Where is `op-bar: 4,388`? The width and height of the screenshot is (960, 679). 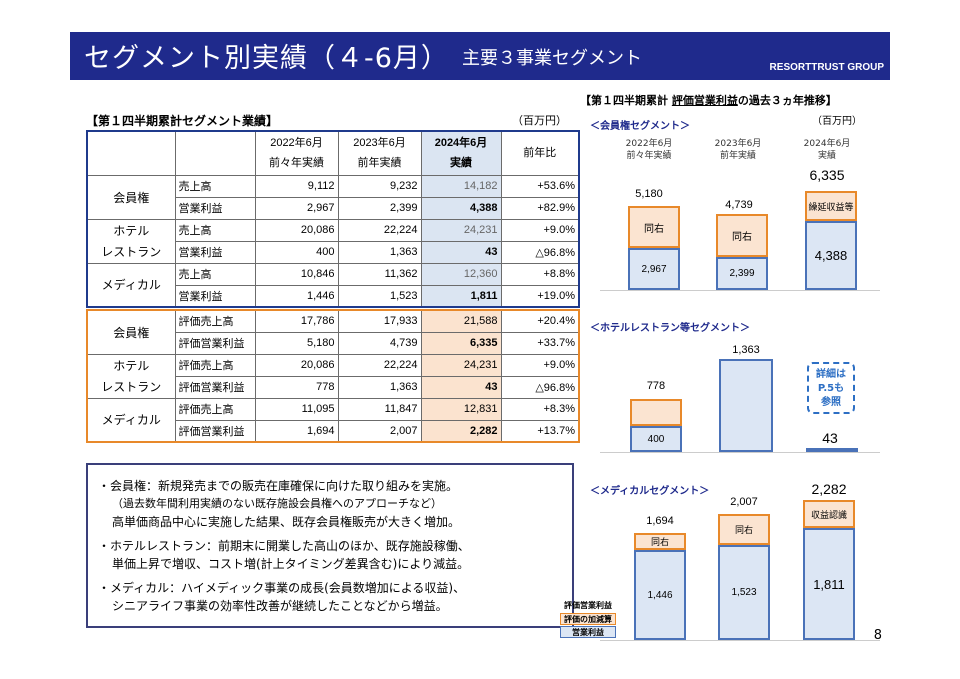
op-bar: 4,388 is located at coordinates (831, 255).